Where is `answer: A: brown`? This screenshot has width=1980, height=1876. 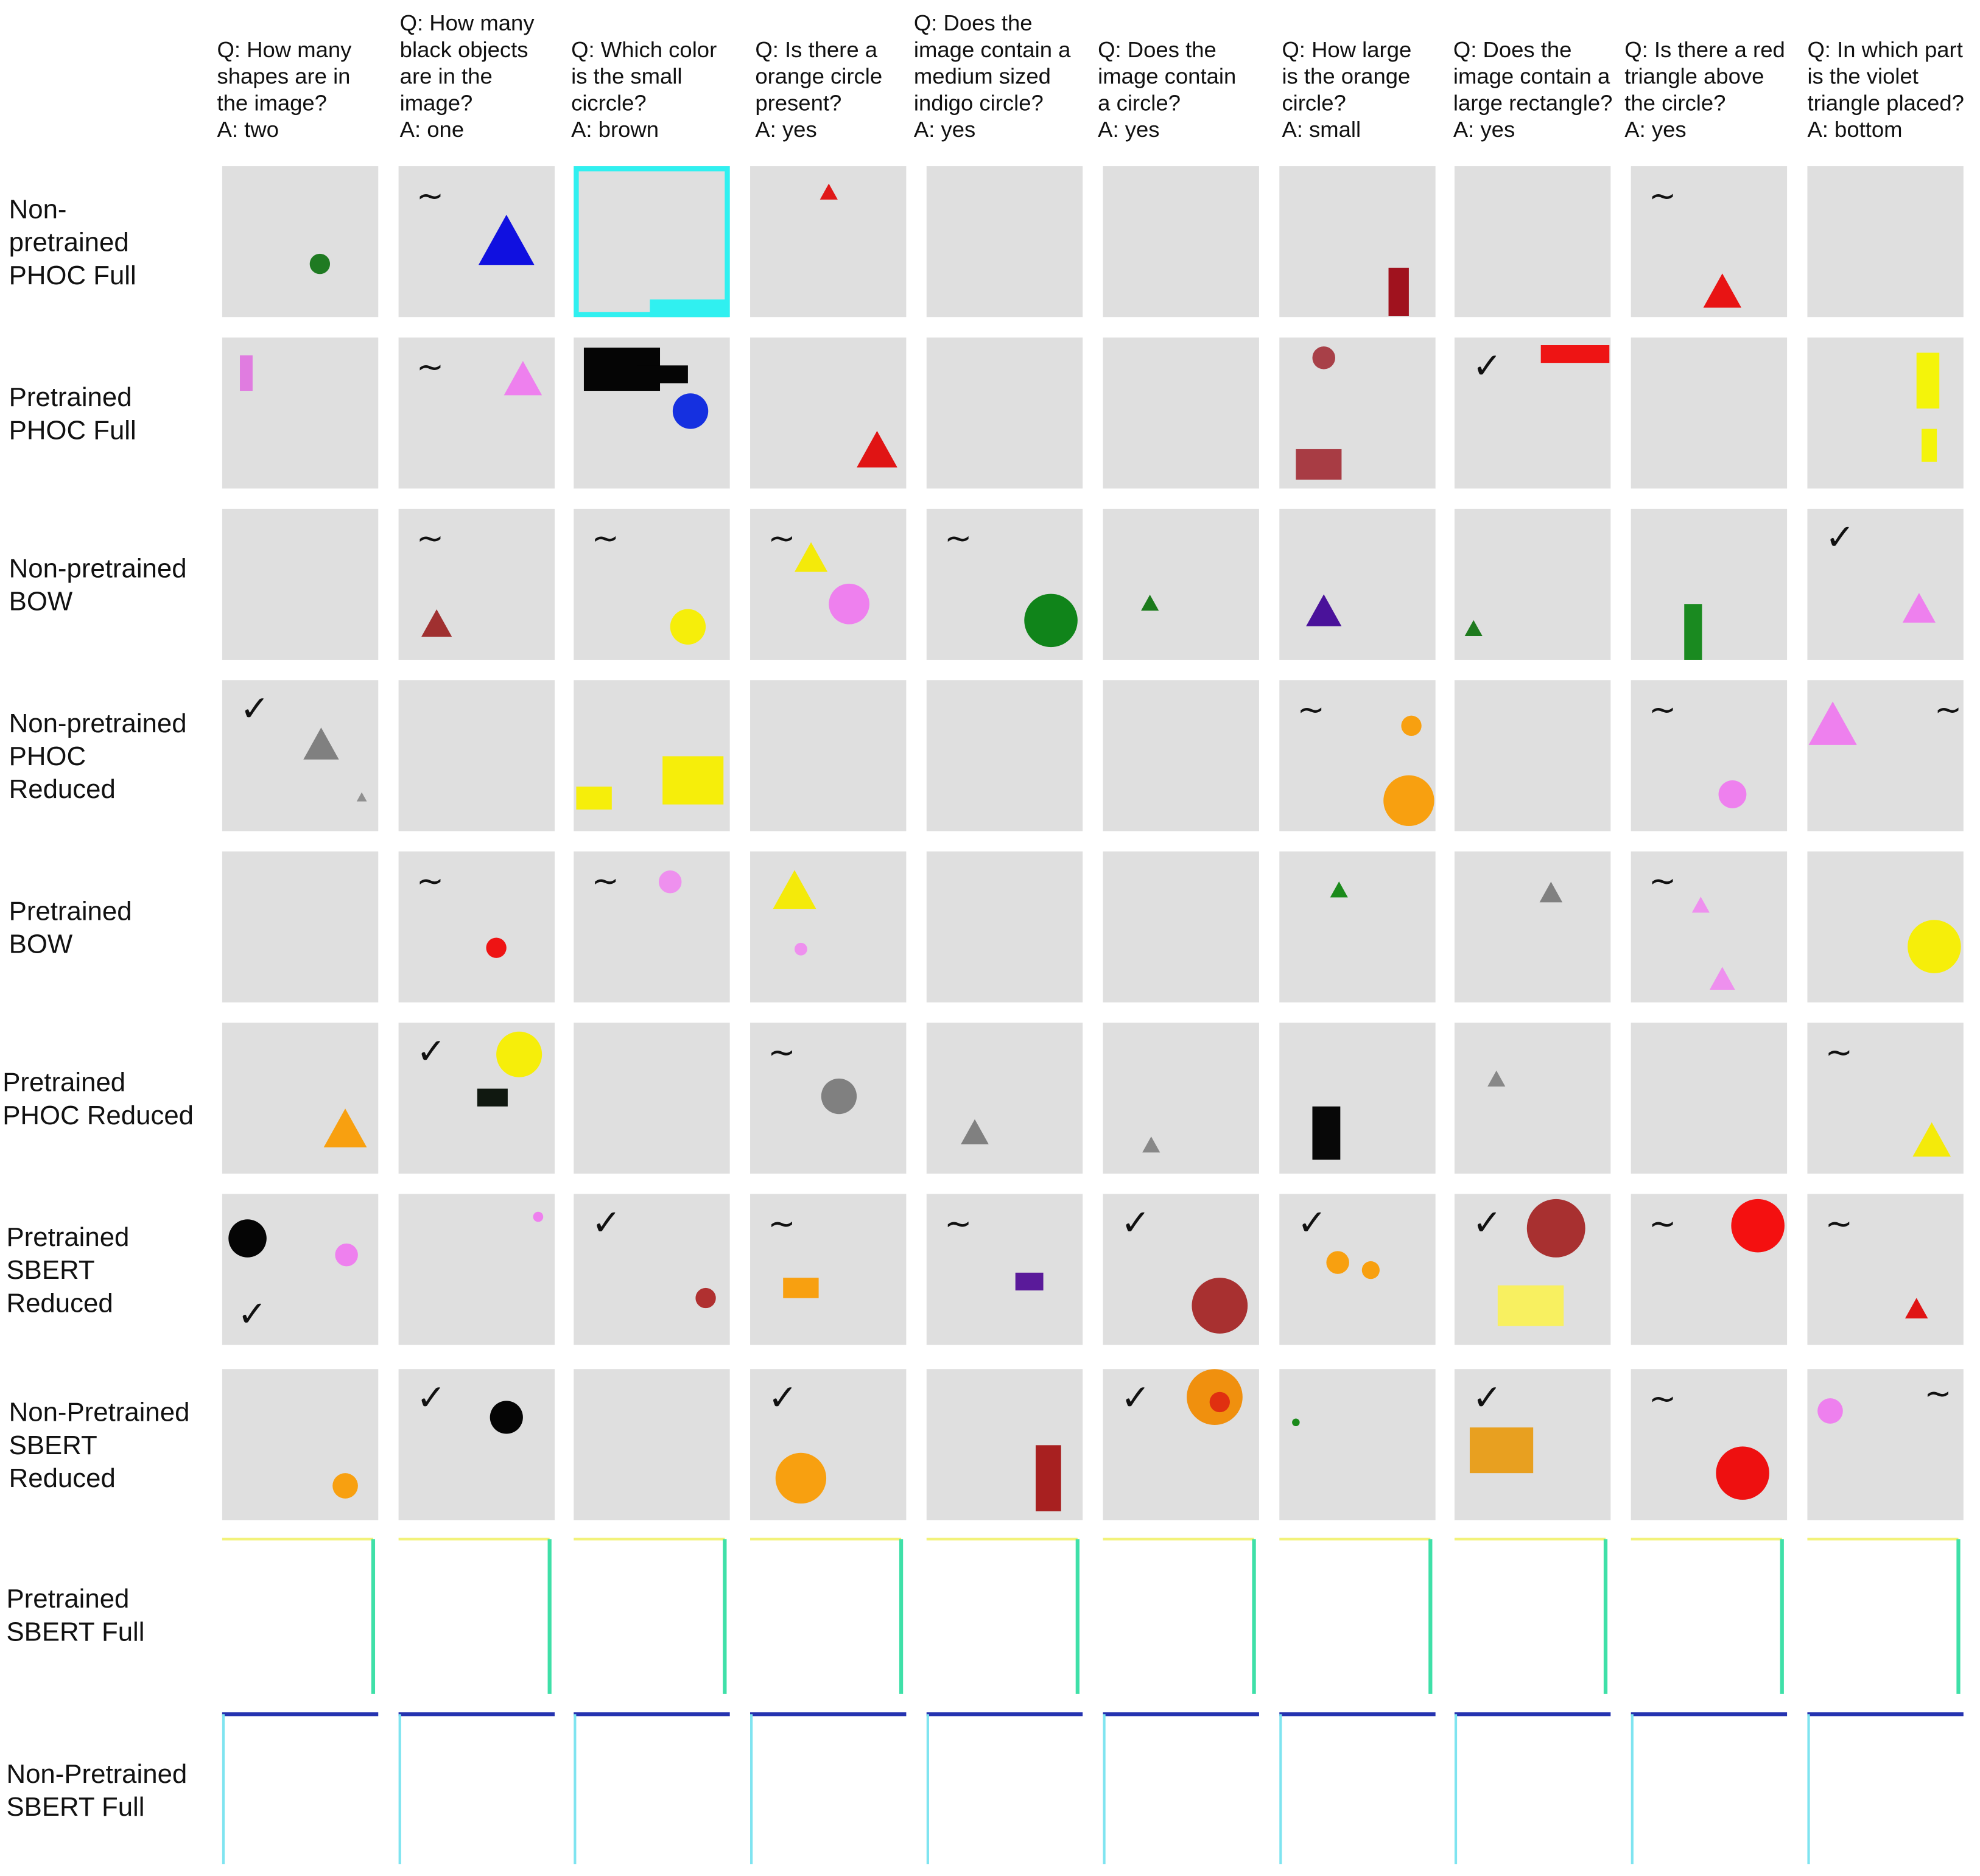 answer: A: brown is located at coordinates (615, 129).